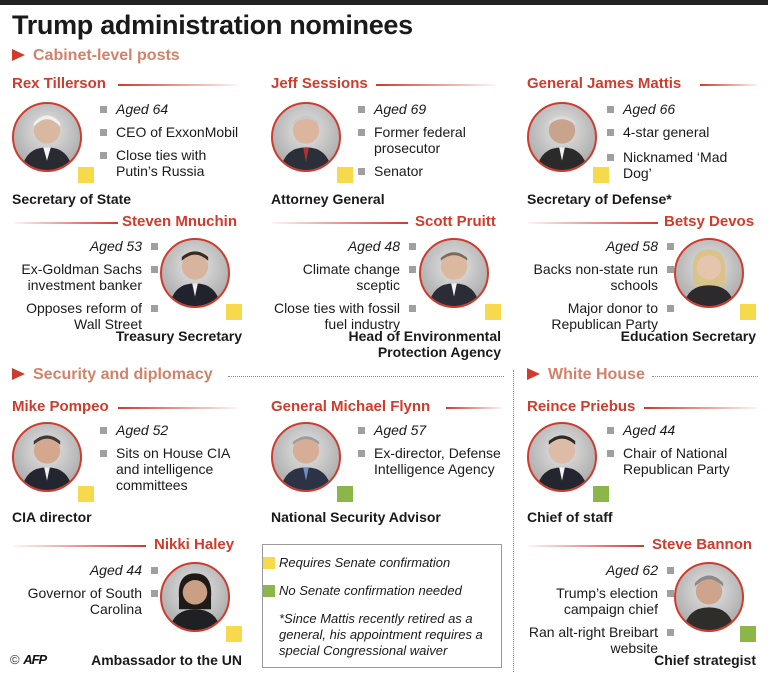 This screenshot has height=681, width=768. What do you see at coordinates (351, 406) in the screenshot?
I see `nominee-name-flynn: General Michael Flynn` at bounding box center [351, 406].